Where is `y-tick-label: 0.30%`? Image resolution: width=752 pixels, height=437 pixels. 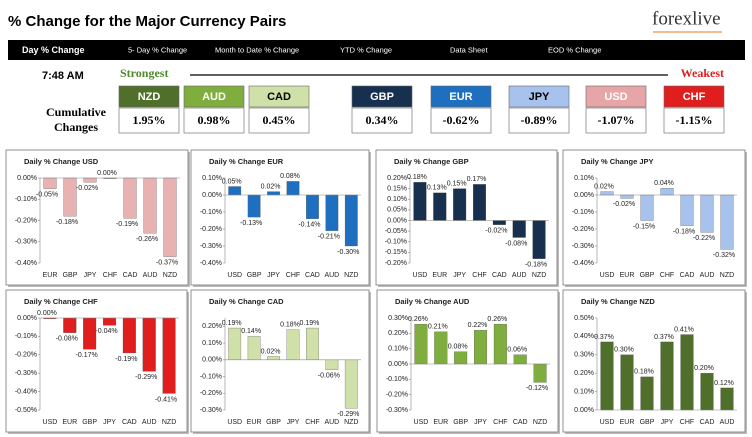 y-tick-label: 0.30% is located at coordinates (398, 318).